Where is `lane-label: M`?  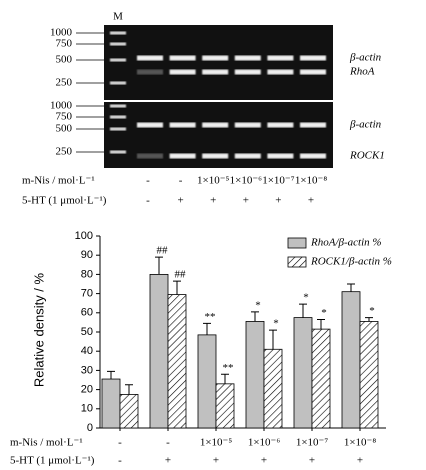
lane-label: M is located at coordinates (118, 17).